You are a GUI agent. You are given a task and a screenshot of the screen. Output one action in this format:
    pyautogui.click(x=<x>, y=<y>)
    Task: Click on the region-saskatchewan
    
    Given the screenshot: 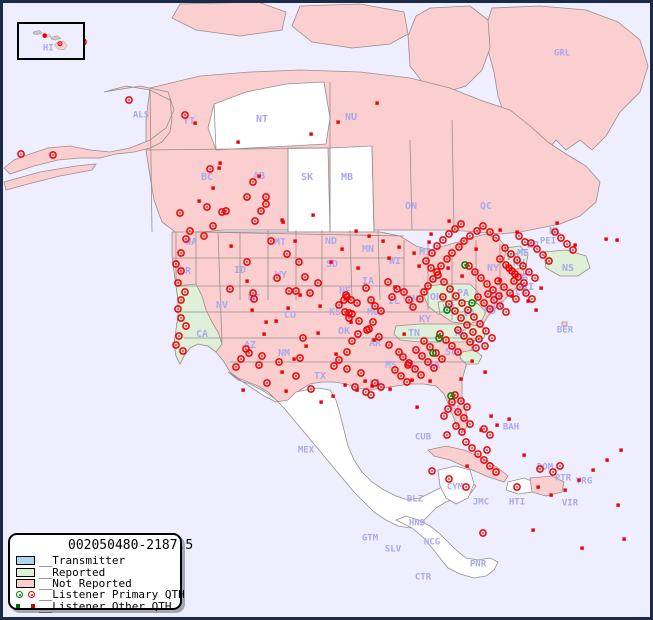 What is the action you would take?
    pyautogui.click(x=309, y=190)
    